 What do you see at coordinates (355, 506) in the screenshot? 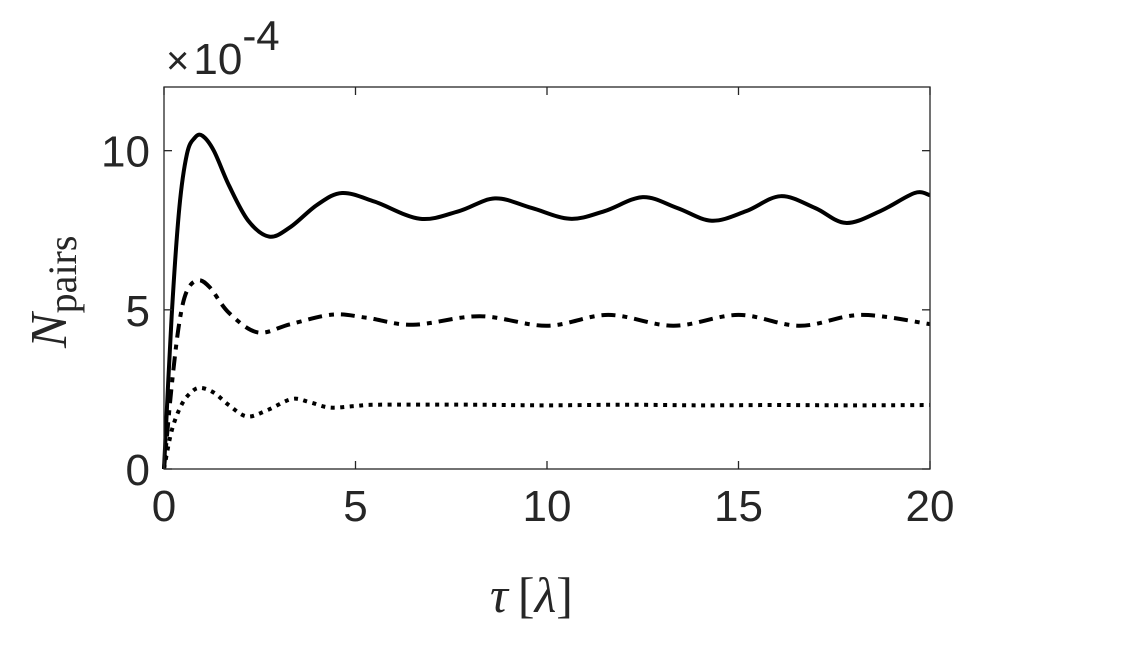
I see `x-tick-label: 5` at bounding box center [355, 506].